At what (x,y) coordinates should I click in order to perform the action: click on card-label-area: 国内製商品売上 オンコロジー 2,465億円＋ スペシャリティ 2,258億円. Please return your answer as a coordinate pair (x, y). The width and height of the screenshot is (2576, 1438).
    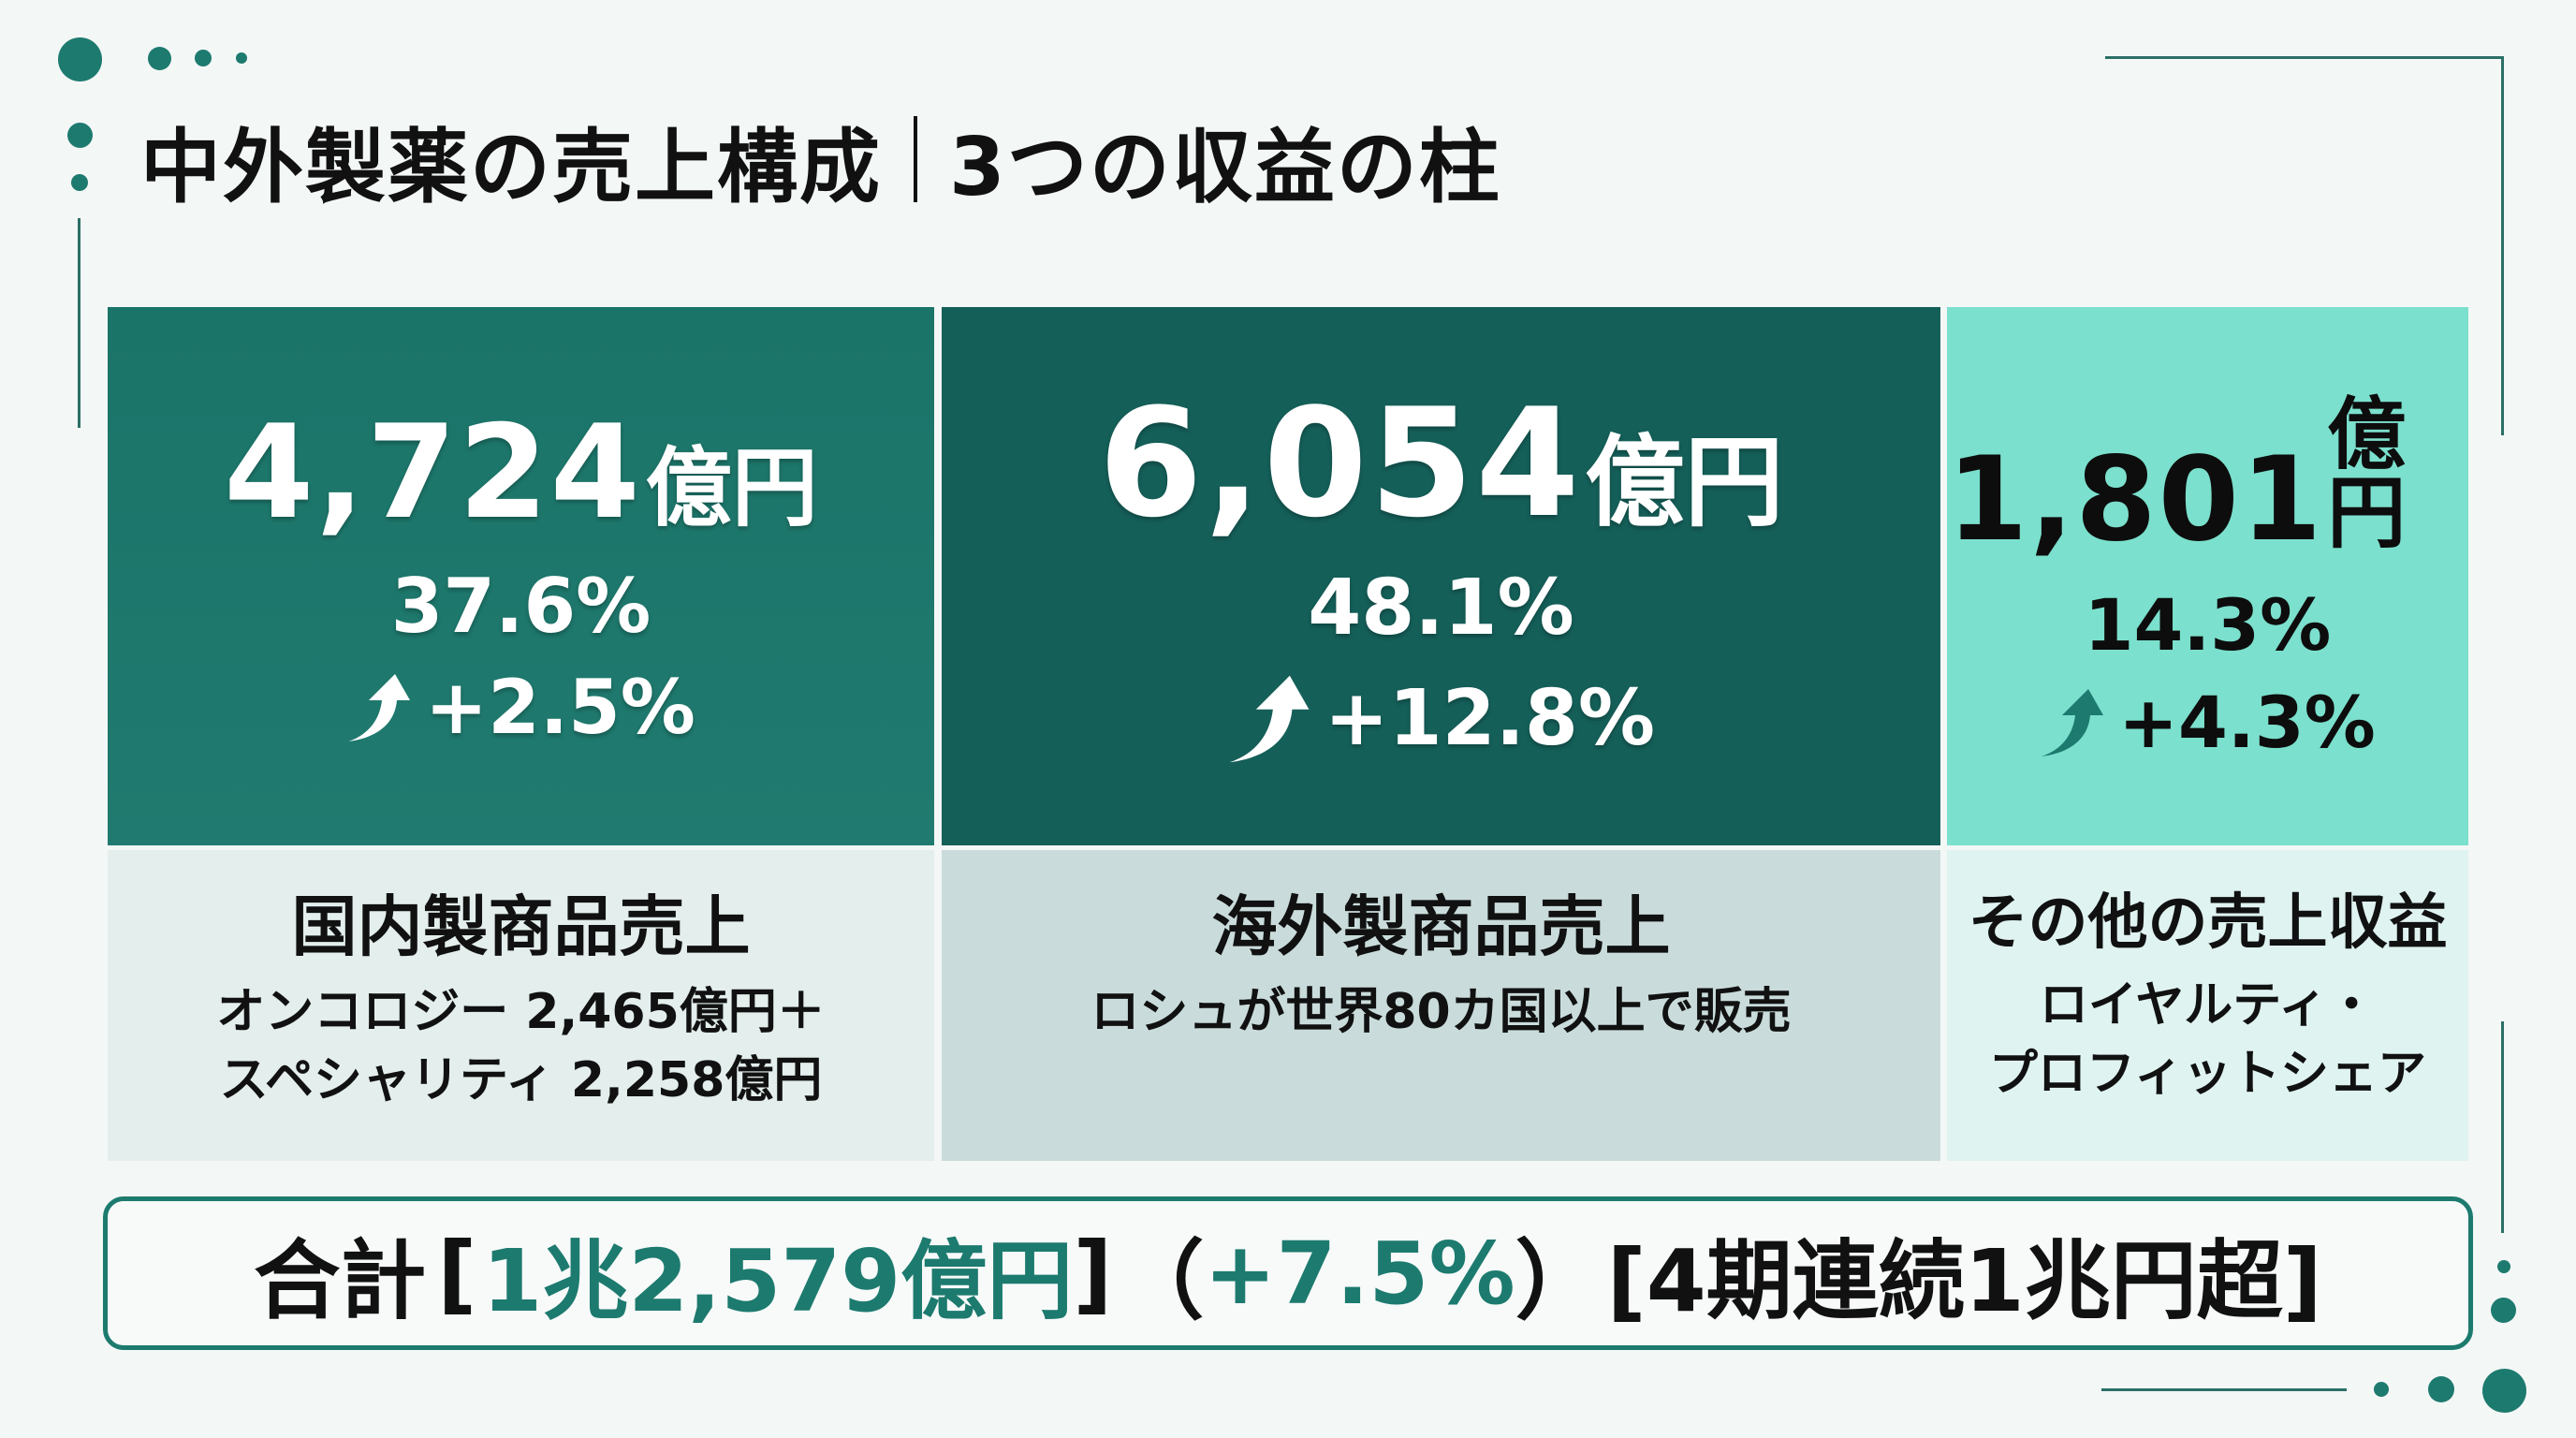
    Looking at the image, I should click on (521, 1005).